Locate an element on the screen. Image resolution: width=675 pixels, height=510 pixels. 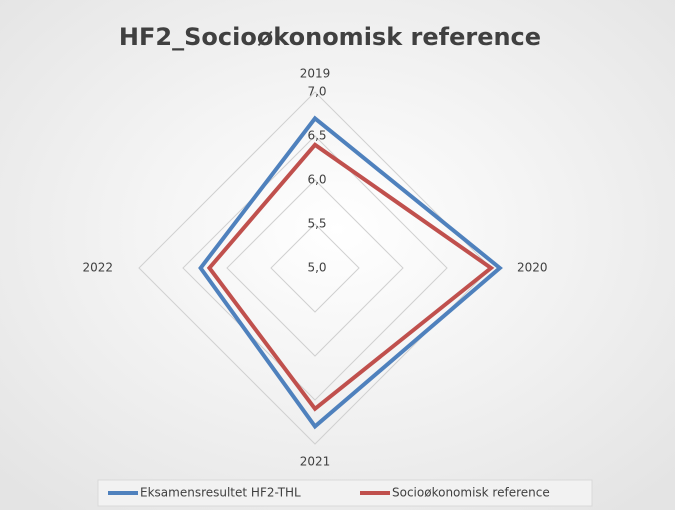
r-tick-label: 5,0 is located at coordinates (316, 268).